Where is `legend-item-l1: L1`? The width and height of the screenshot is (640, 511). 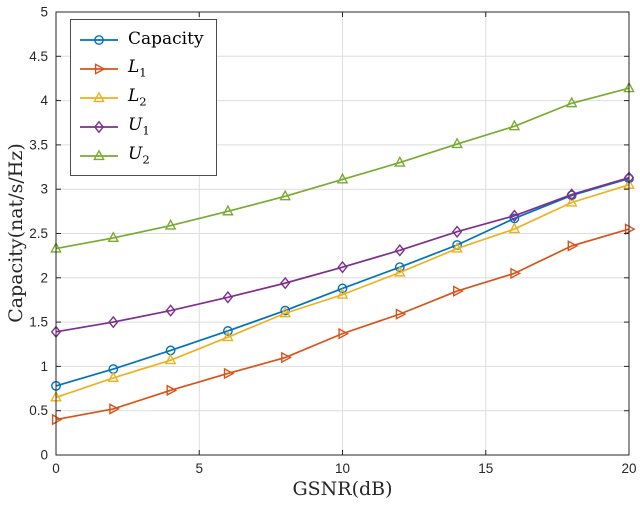
legend-item-l1: L1 is located at coordinates (141, 68).